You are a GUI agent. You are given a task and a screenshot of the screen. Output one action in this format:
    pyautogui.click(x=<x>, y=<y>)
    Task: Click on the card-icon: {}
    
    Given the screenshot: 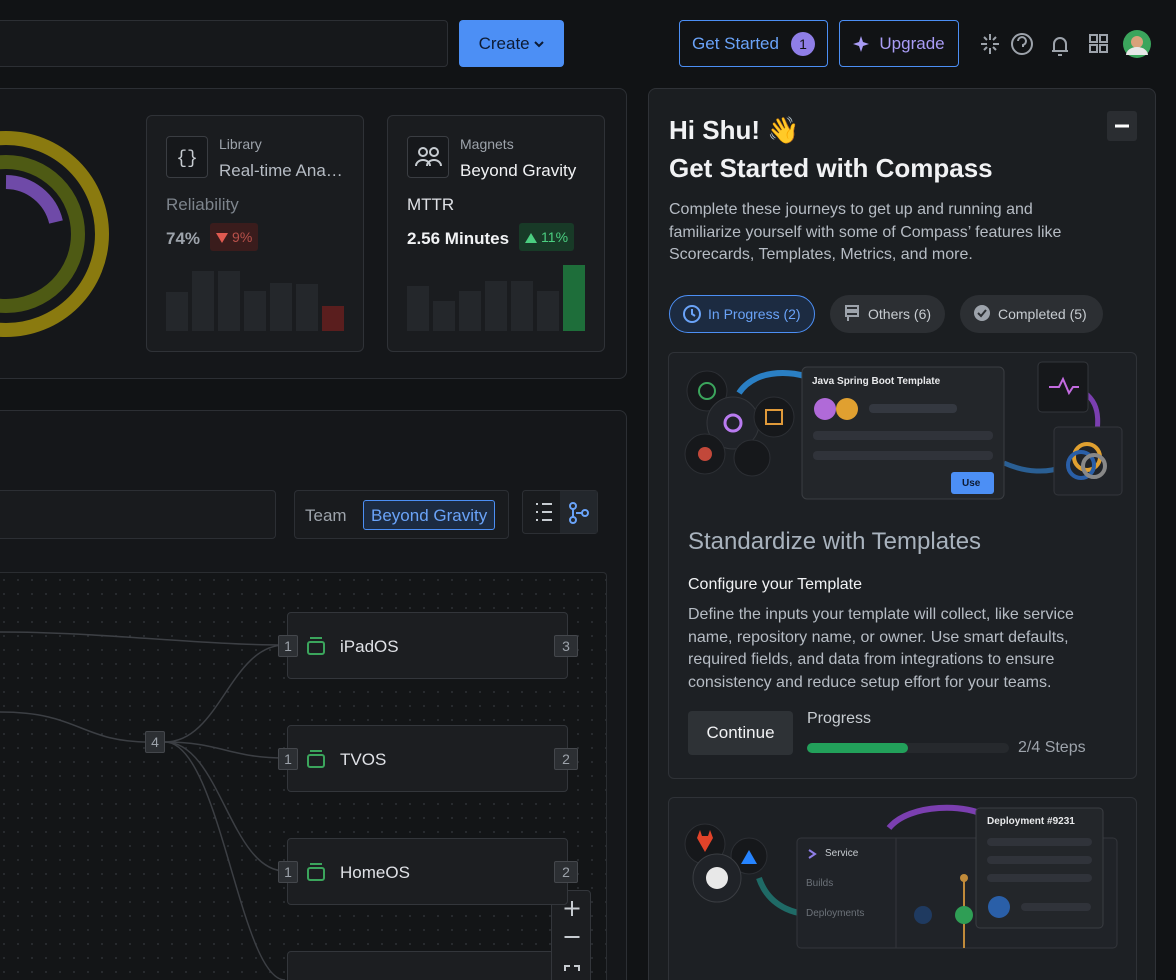 What is the action you would take?
    pyautogui.click(x=187, y=157)
    